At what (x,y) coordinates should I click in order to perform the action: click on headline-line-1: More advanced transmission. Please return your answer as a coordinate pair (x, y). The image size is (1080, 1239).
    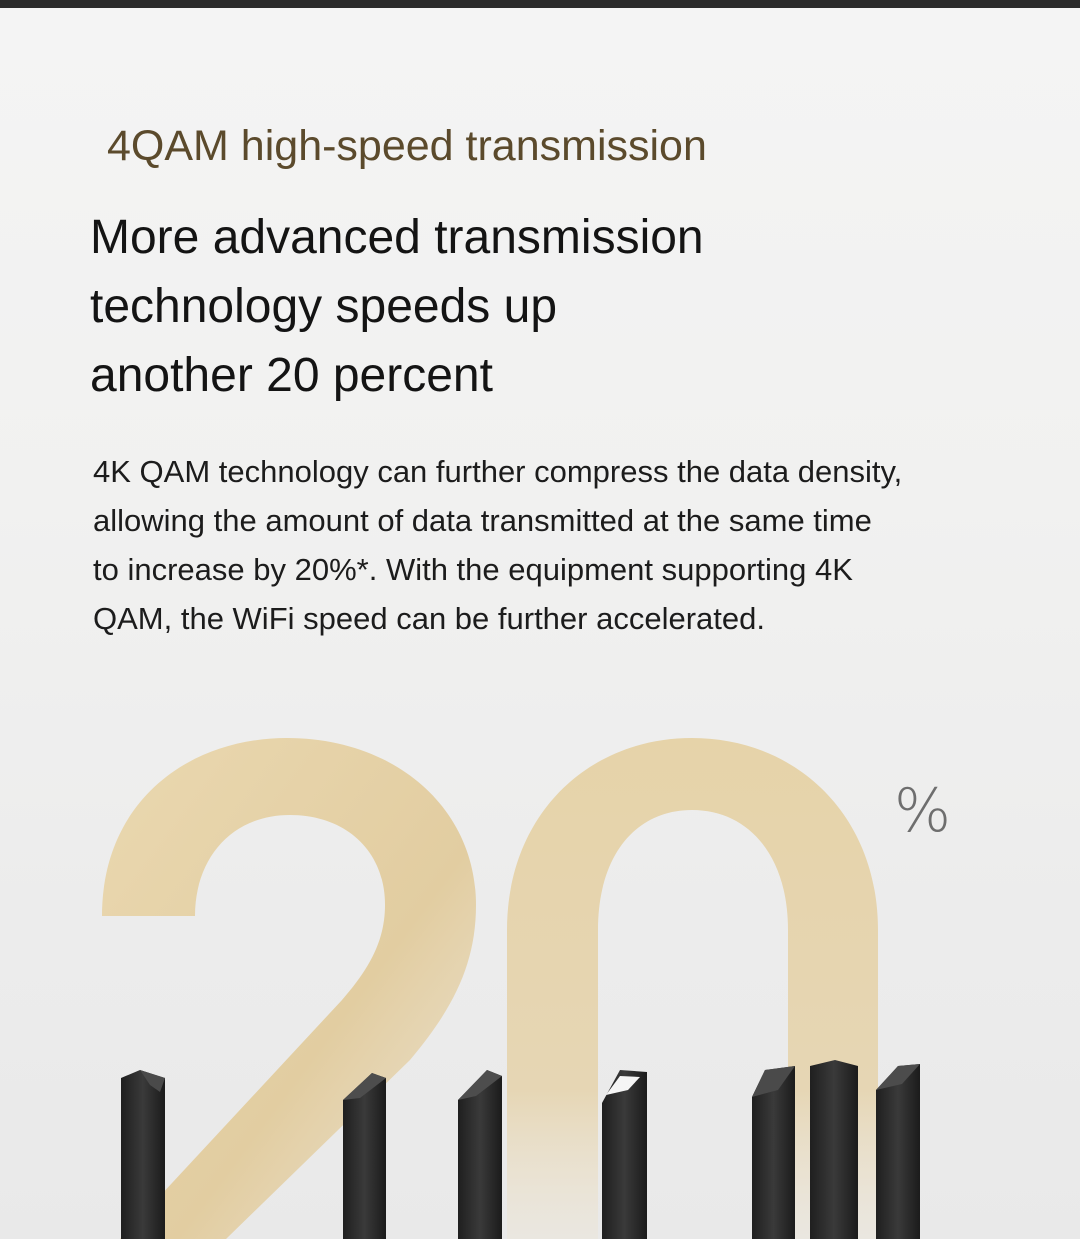
    Looking at the image, I should click on (397, 237).